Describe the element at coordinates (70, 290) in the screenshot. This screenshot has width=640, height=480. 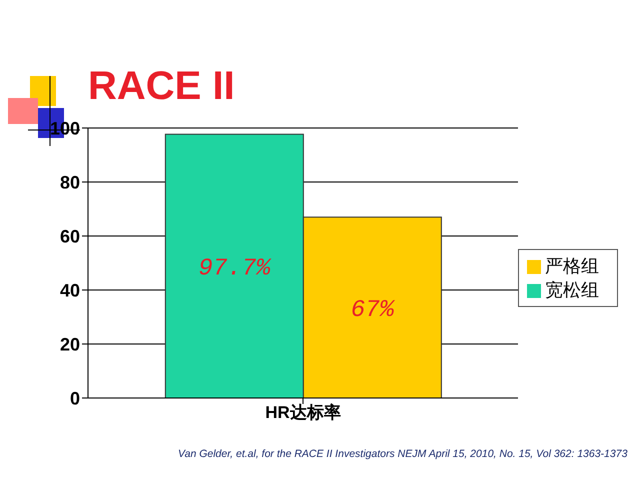
I see `y-tick-label: 40` at that location.